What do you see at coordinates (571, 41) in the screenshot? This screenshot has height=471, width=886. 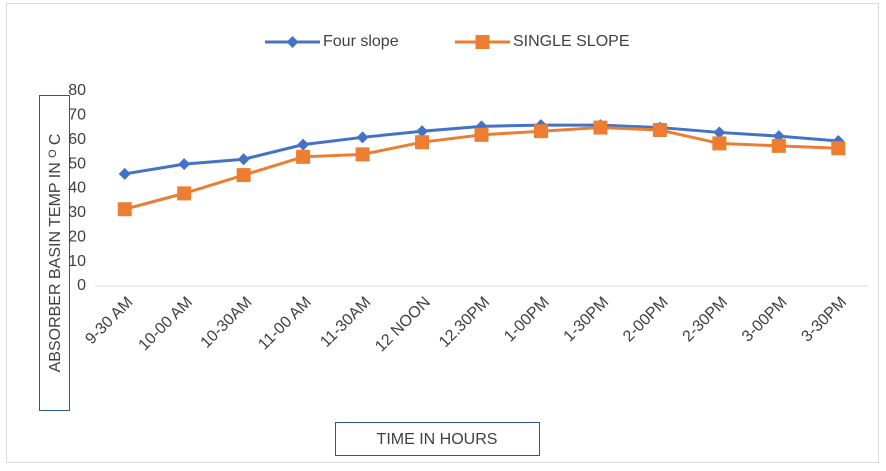 I see `legend-label: SINGLE SLOPE` at bounding box center [571, 41].